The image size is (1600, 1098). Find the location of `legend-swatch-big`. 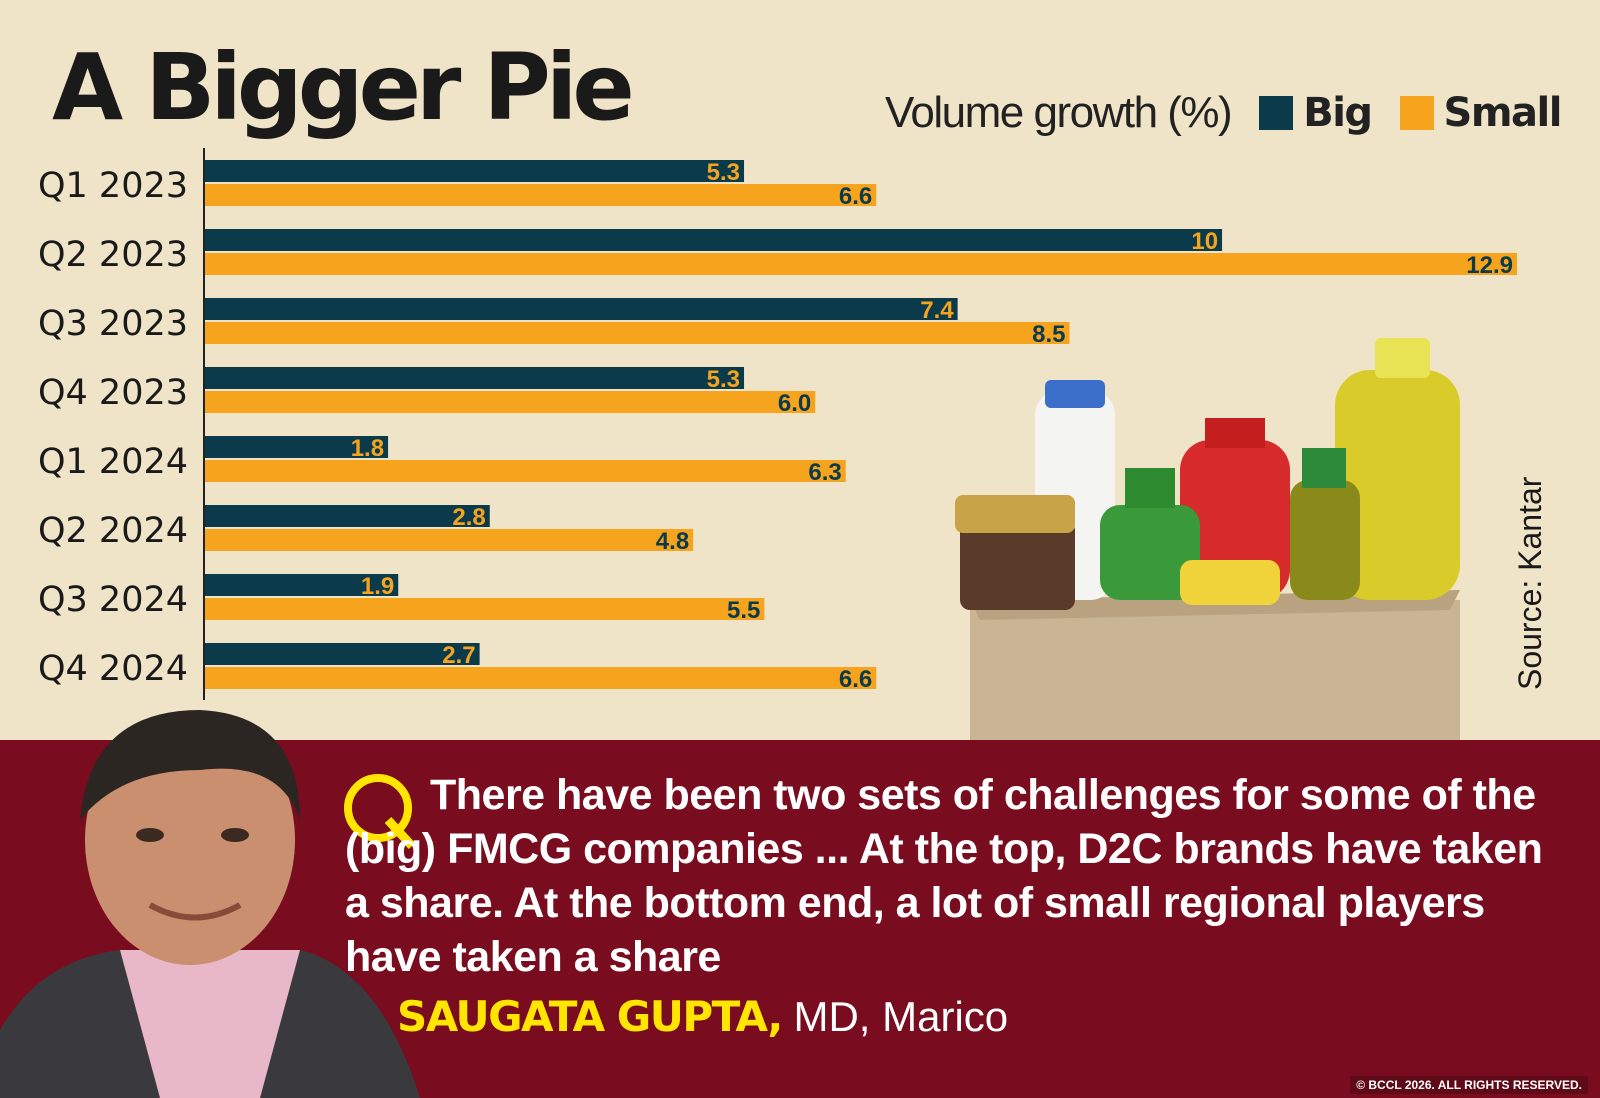

legend-swatch-big is located at coordinates (1276, 113).